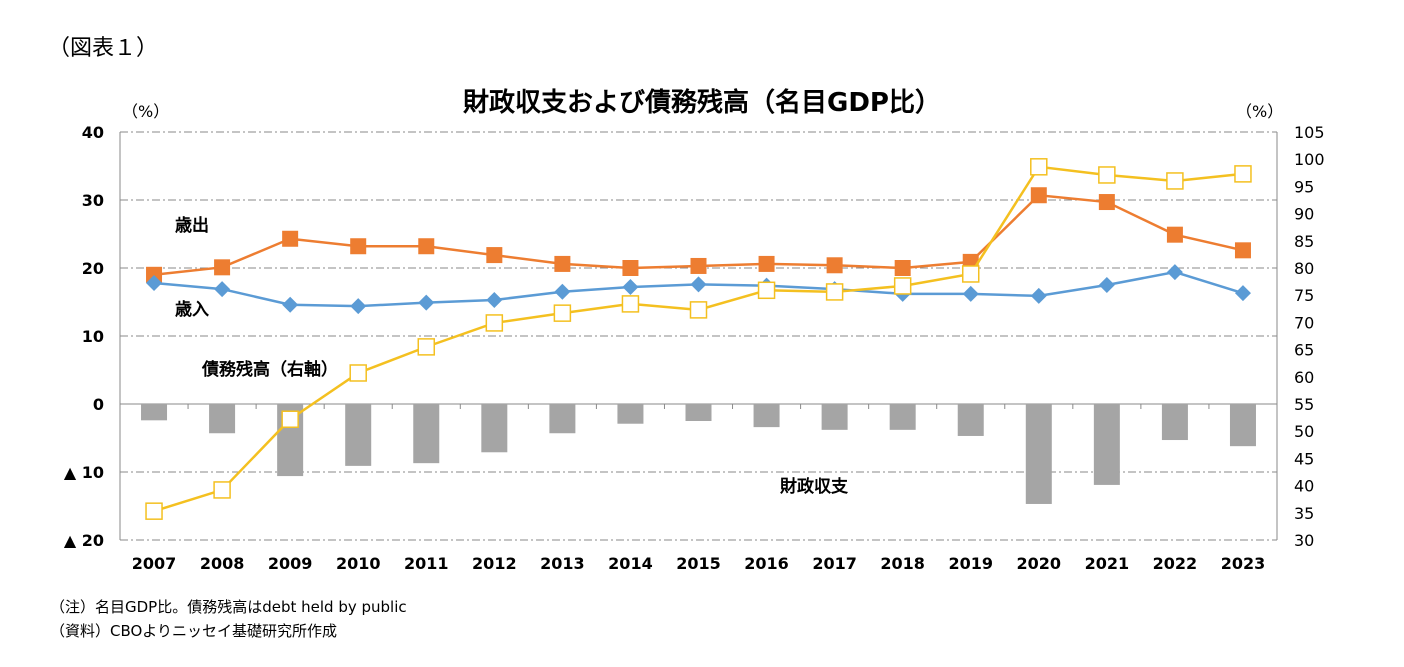  What do you see at coordinates (1039, 167) in the screenshot?
I see `marker-debt-2020` at bounding box center [1039, 167].